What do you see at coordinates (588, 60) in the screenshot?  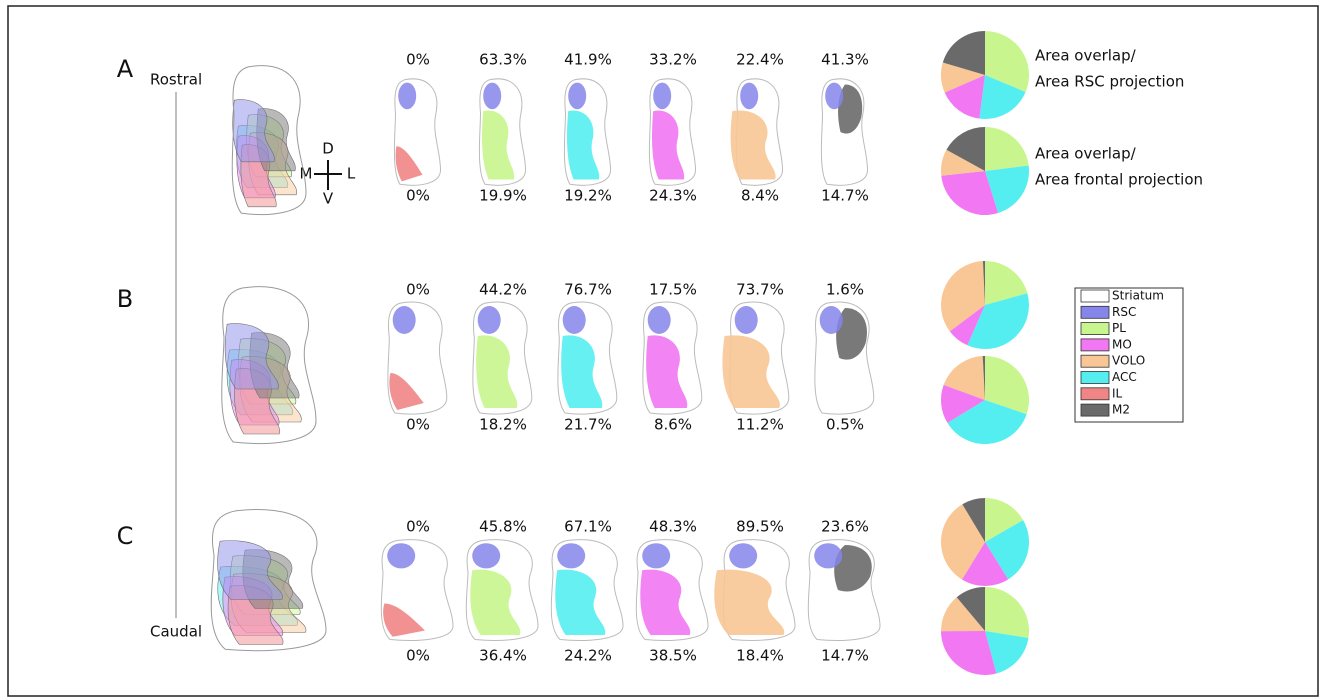 I see `overlap-top: 41.9%` at bounding box center [588, 60].